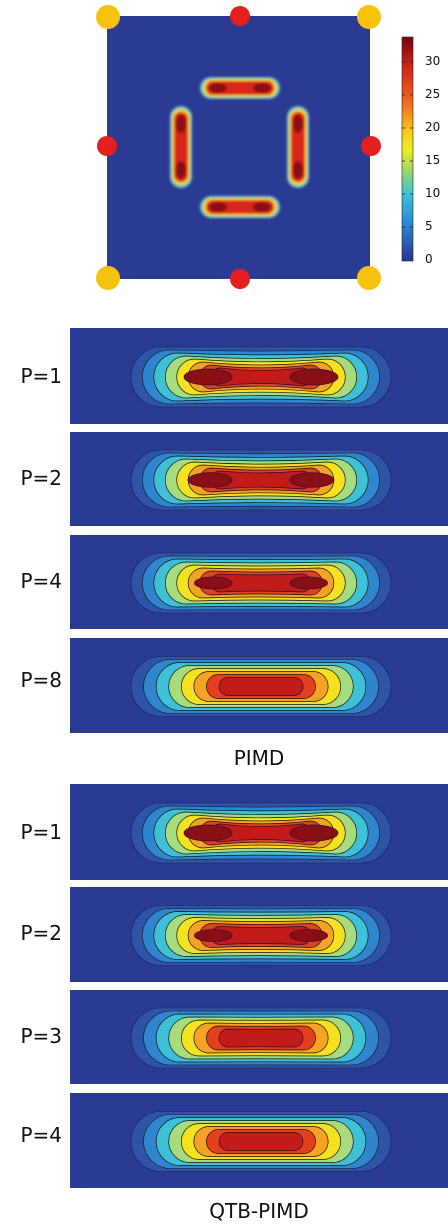  What do you see at coordinates (238, 147) in the screenshot?
I see `density-map-background` at bounding box center [238, 147].